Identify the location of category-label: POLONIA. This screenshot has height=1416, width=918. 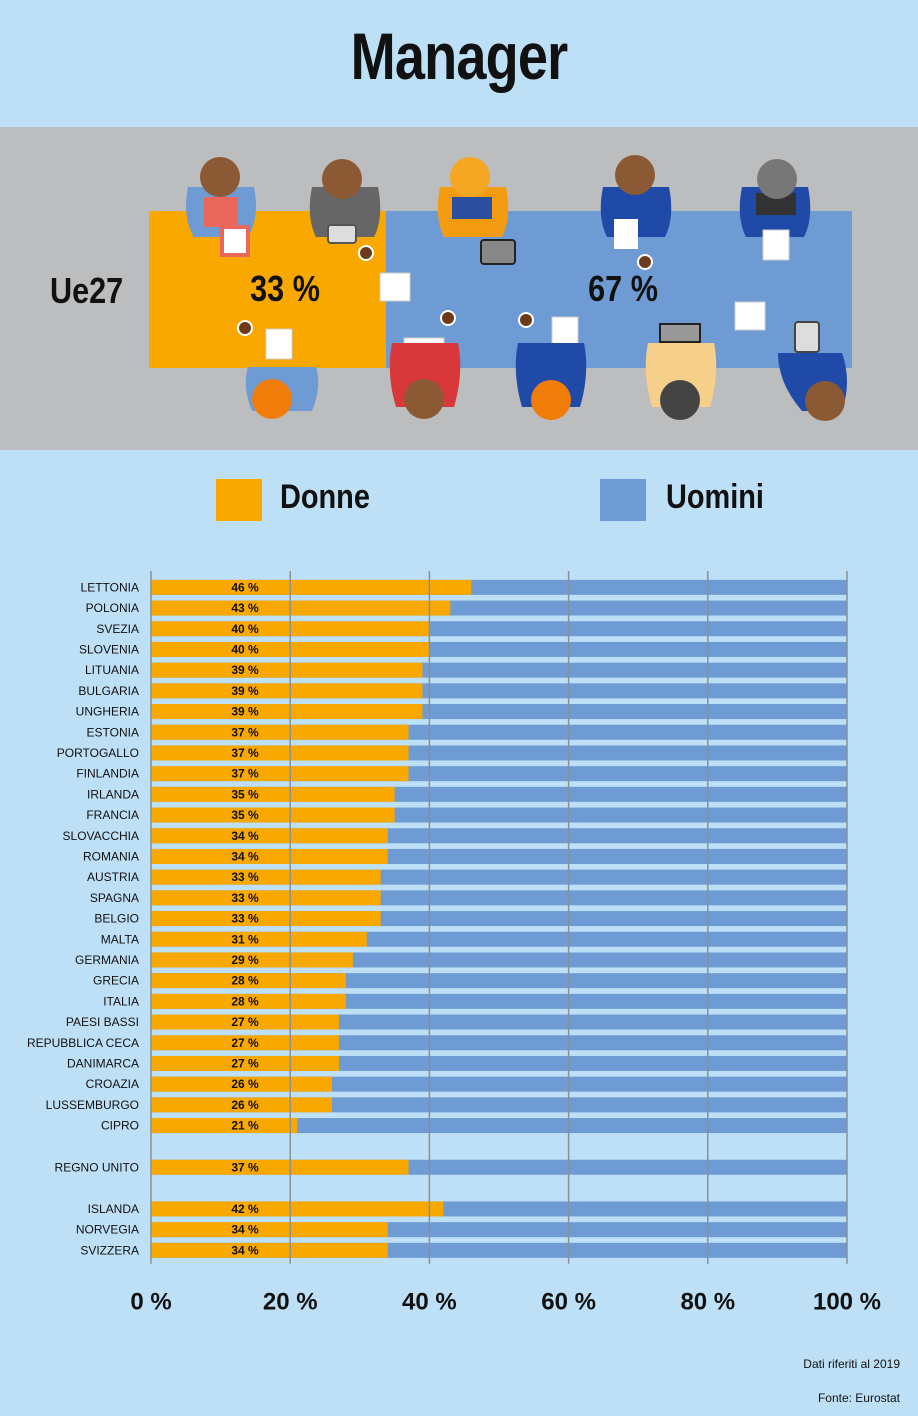
(112, 608).